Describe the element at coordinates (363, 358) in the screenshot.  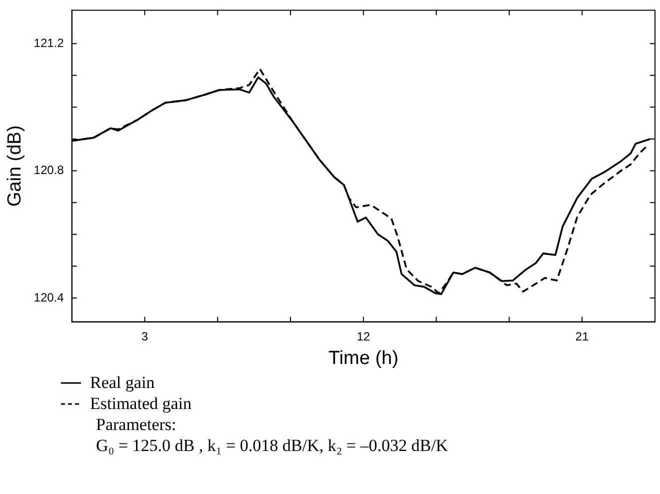
I see `x-axis-title: Time (h)` at that location.